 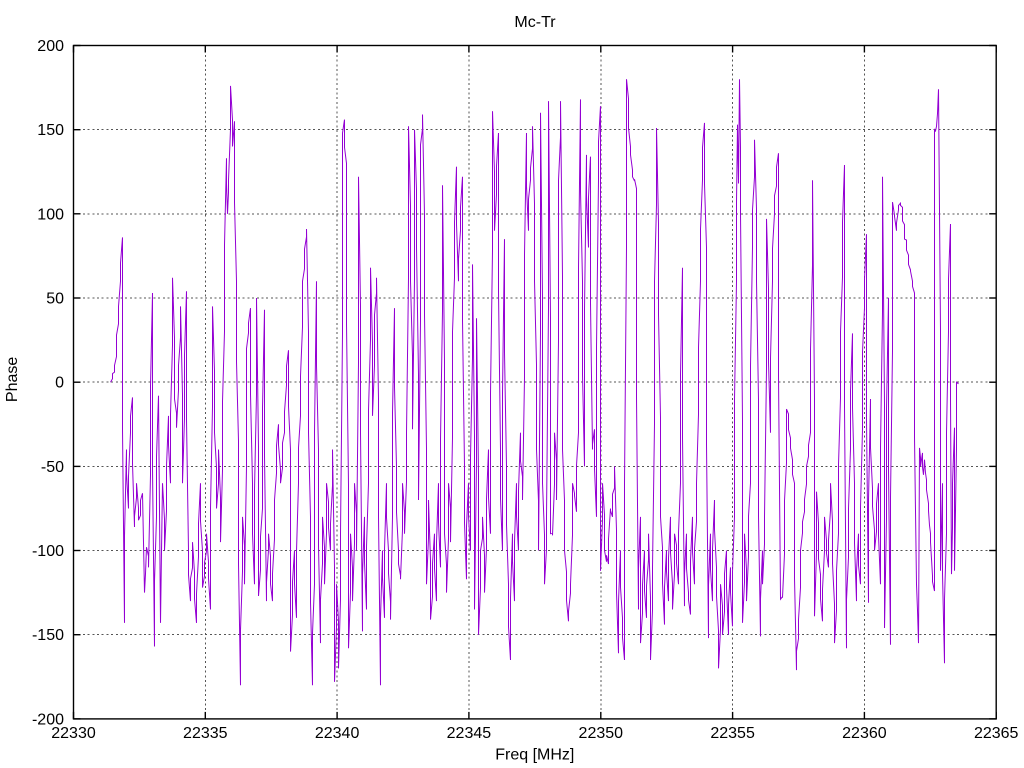 I want to click on svg-text: 22355, so click(x=732, y=733).